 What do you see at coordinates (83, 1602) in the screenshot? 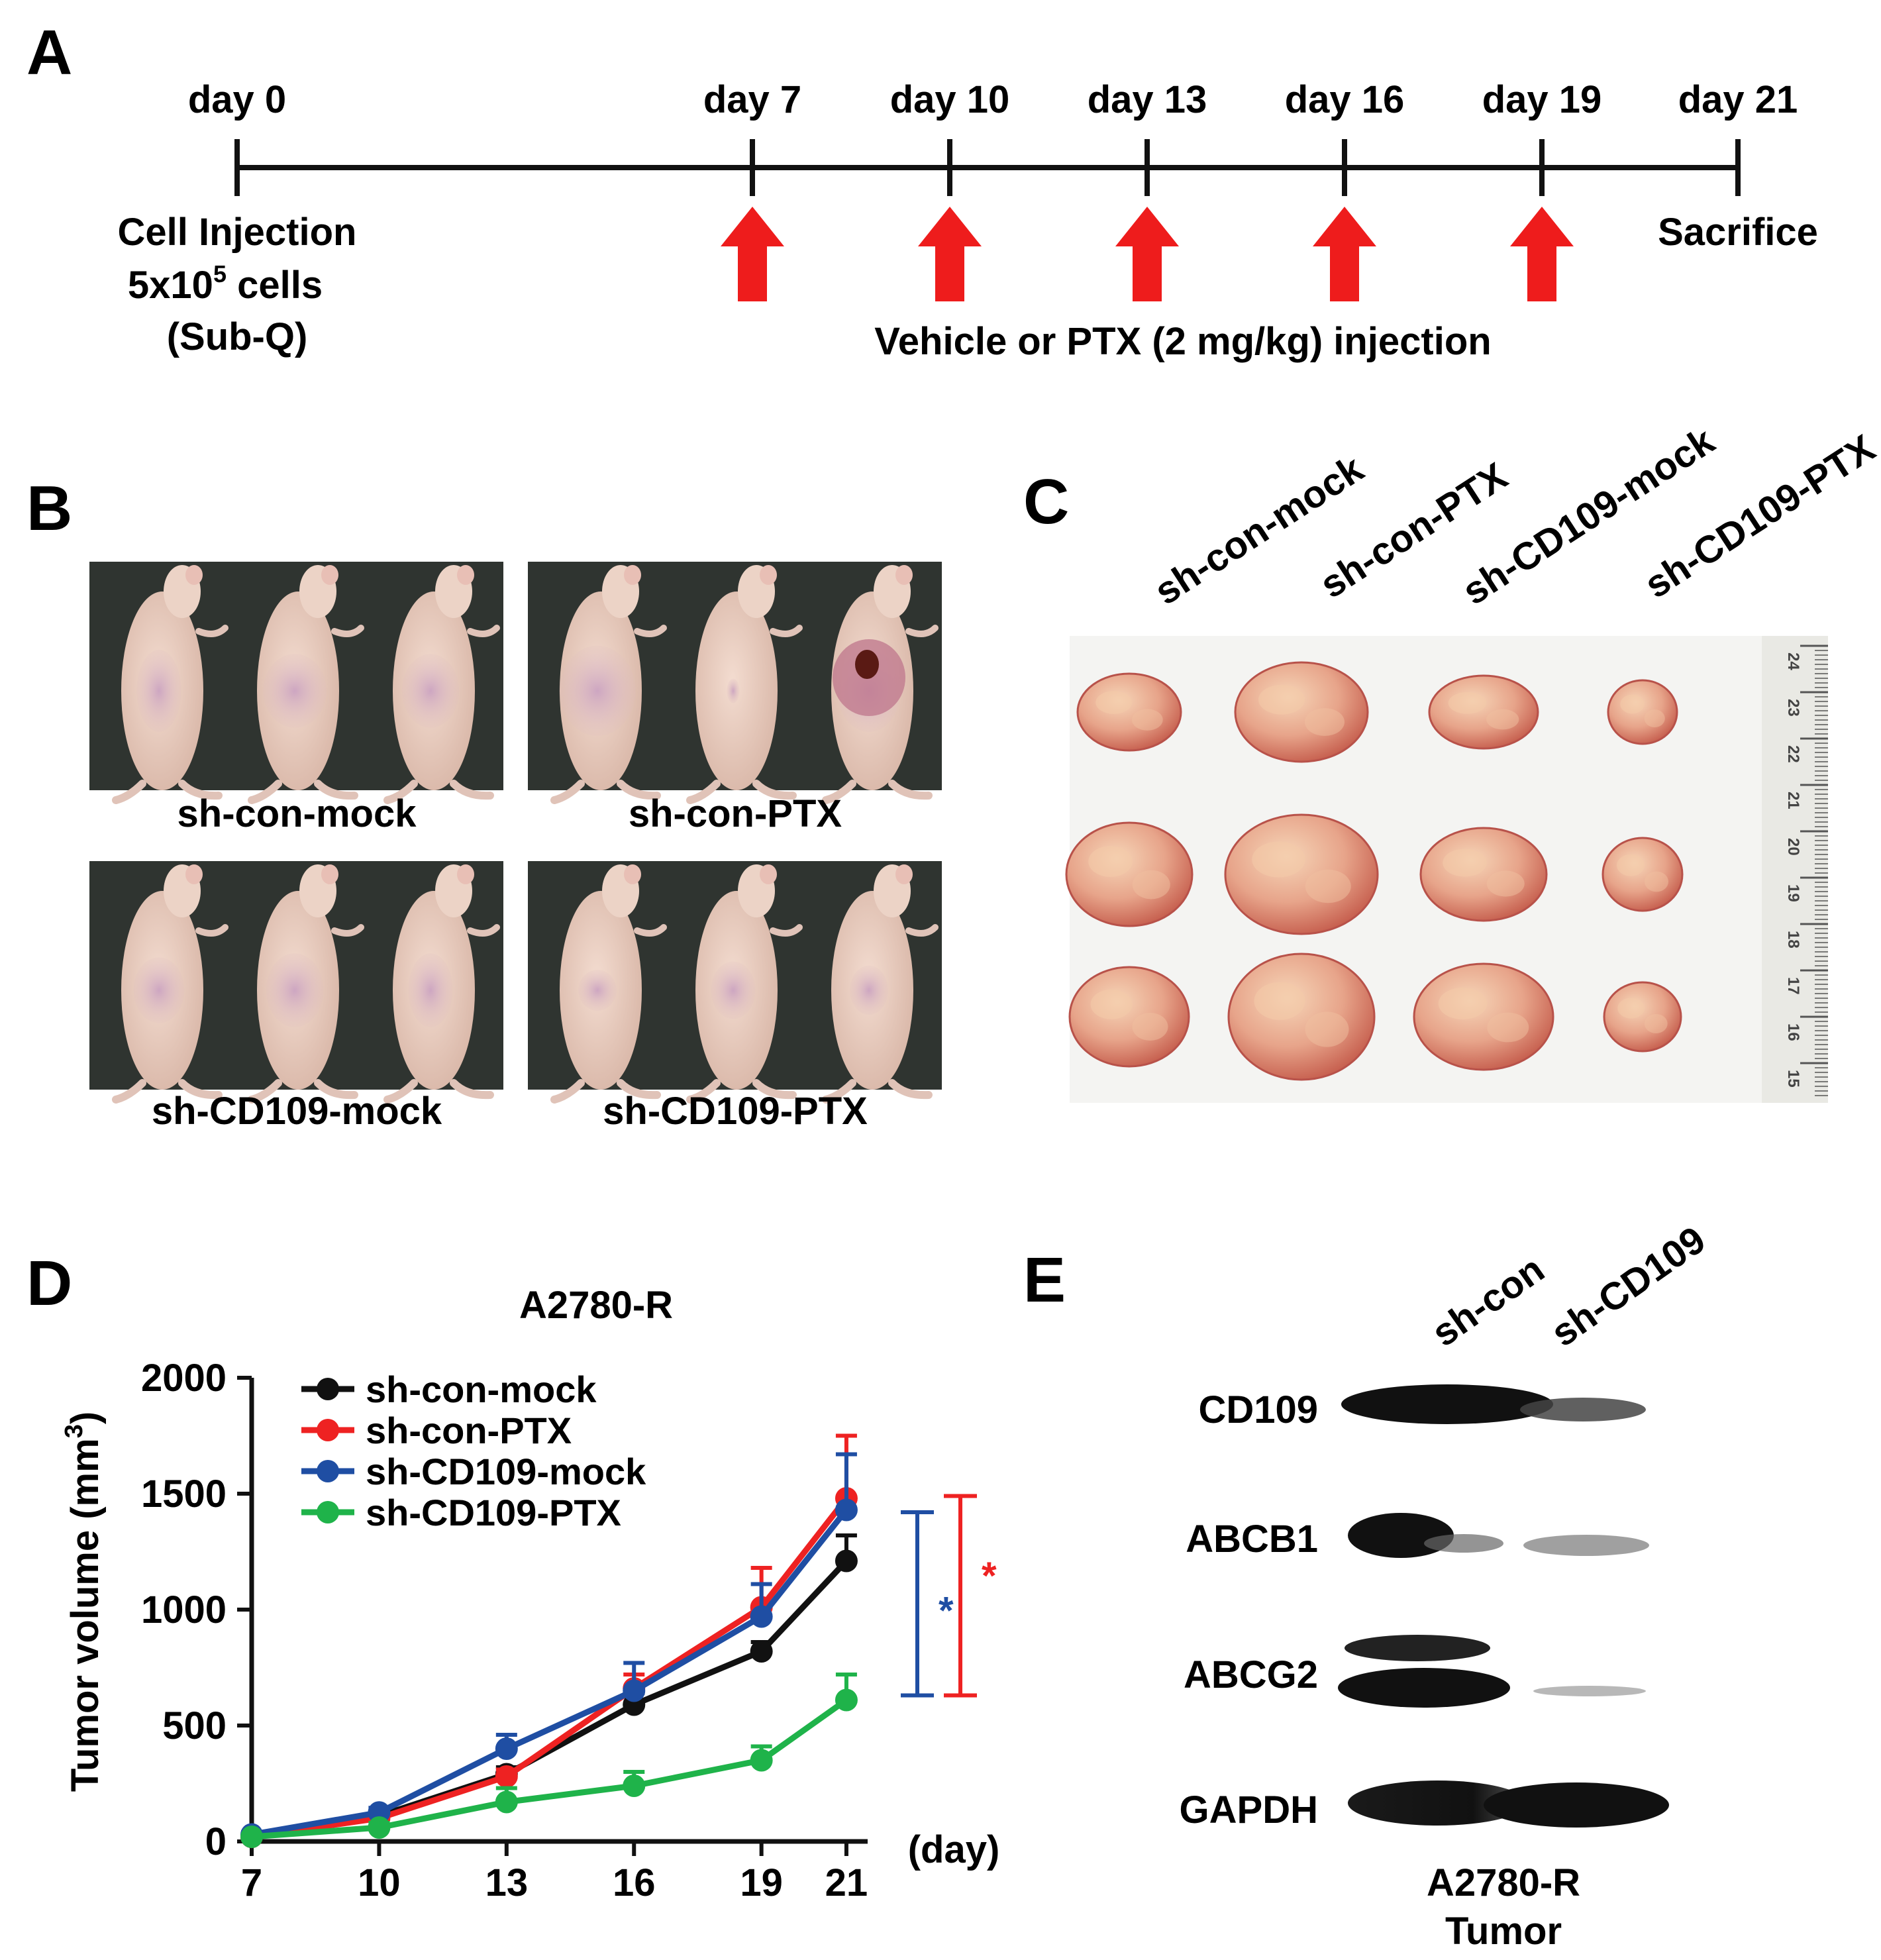
I see `y-axis-label: Tumor volume (mm3)` at bounding box center [83, 1602].